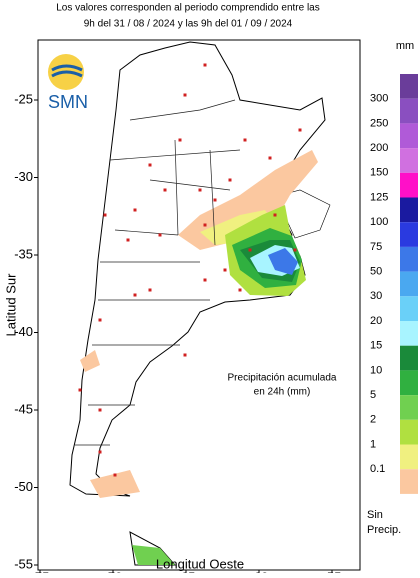 The image size is (420, 578). Describe the element at coordinates (23, 176) in the screenshot. I see `y-tick-label: -30` at that location.